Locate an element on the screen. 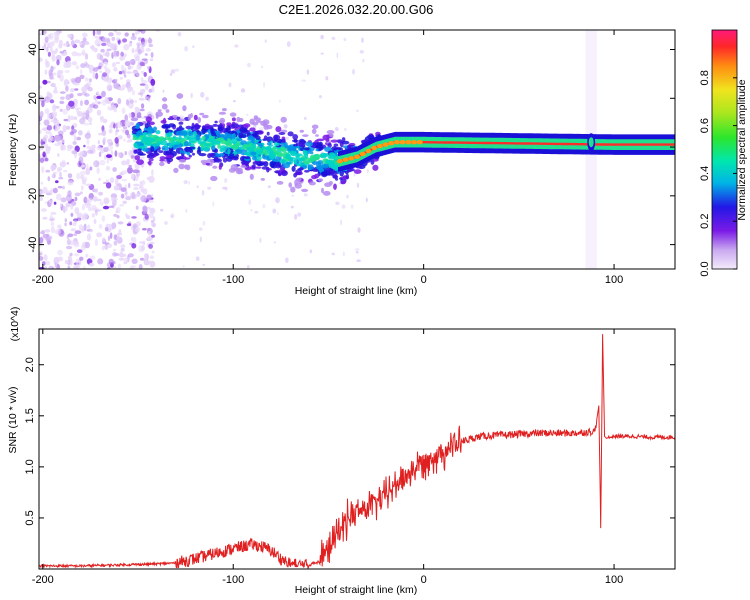  heatmap-disturbance-core is located at coordinates (591, 142).